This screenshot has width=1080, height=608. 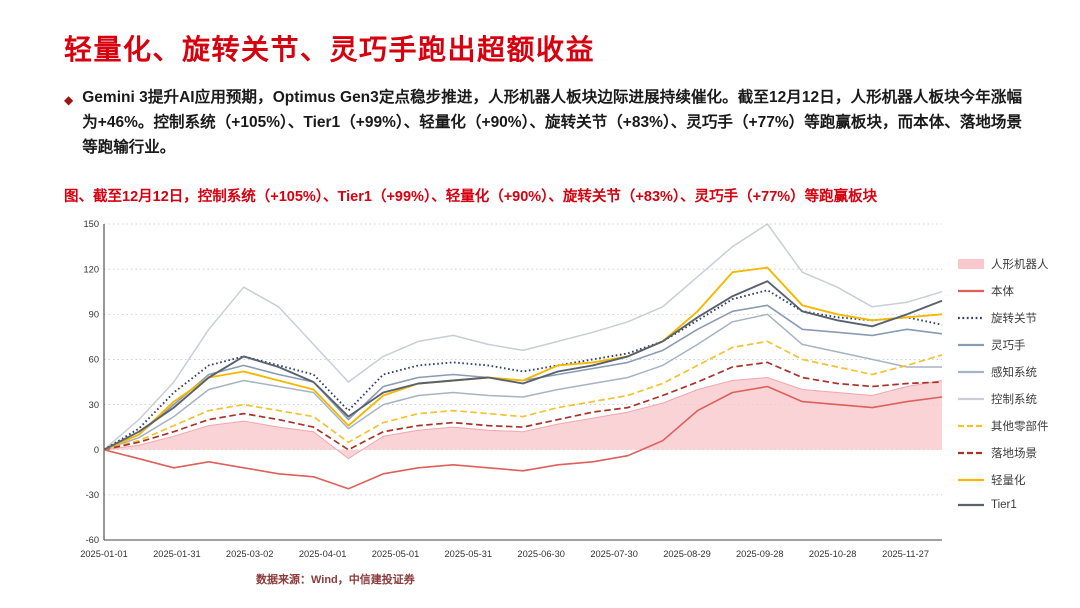 I want to click on legend-item-控制系统: 控制系统, so click(x=1019, y=399).